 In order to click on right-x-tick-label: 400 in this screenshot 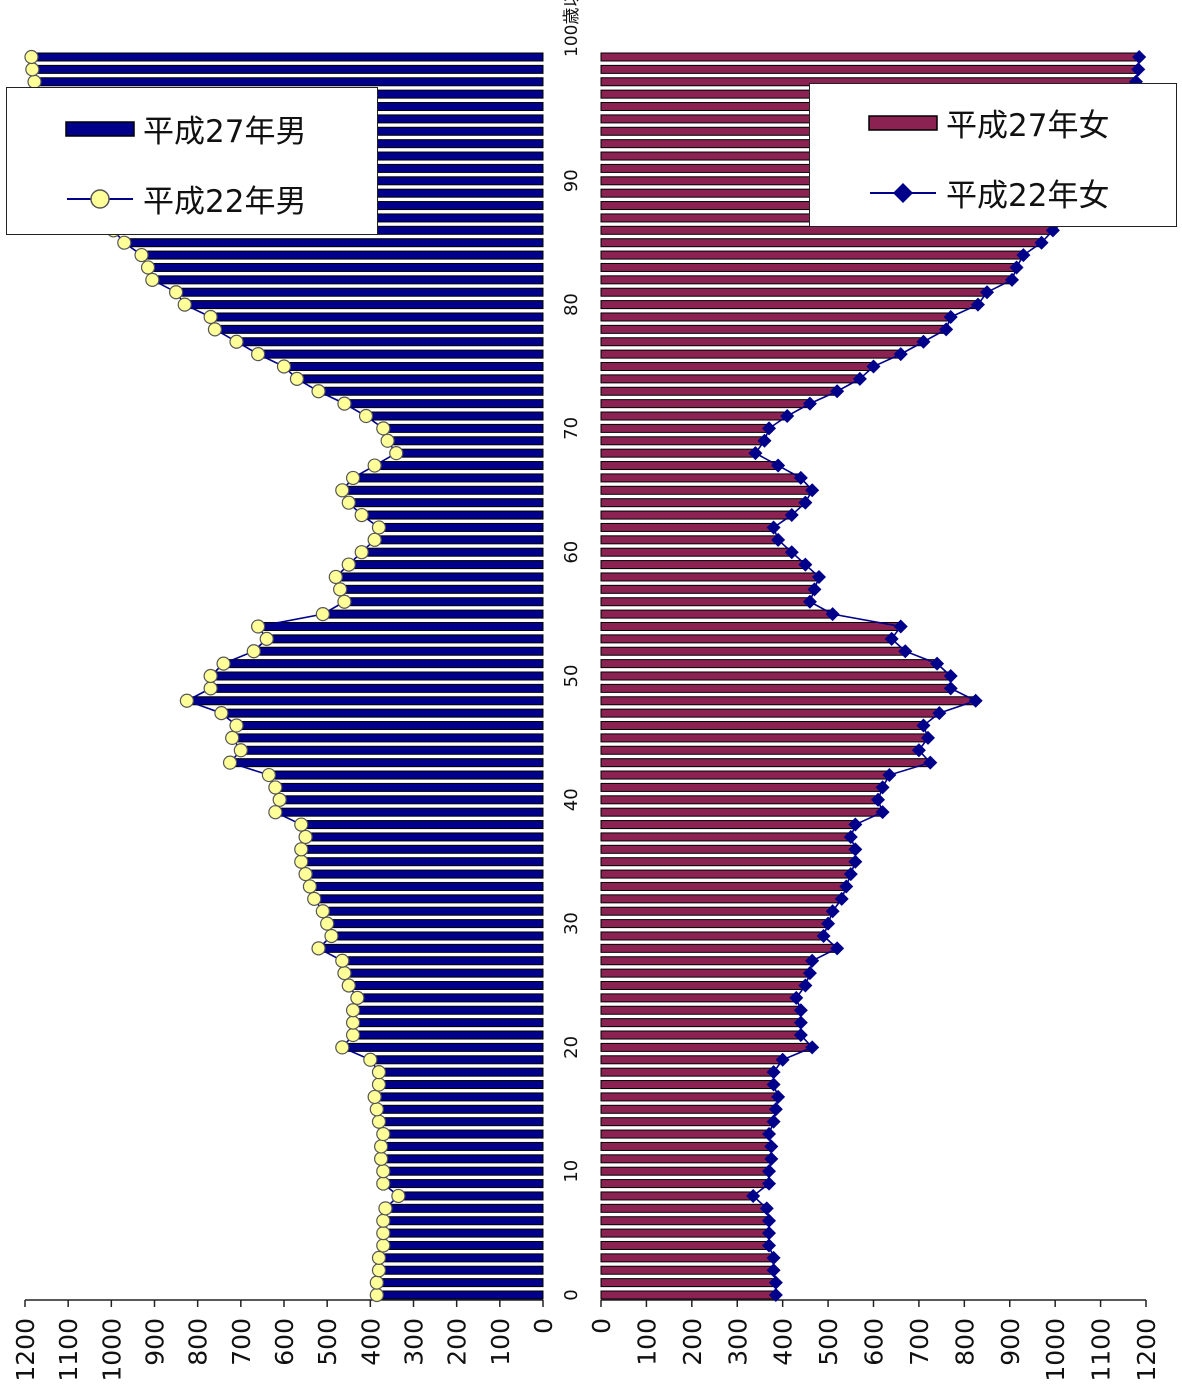, I will do `click(783, 1342)`.